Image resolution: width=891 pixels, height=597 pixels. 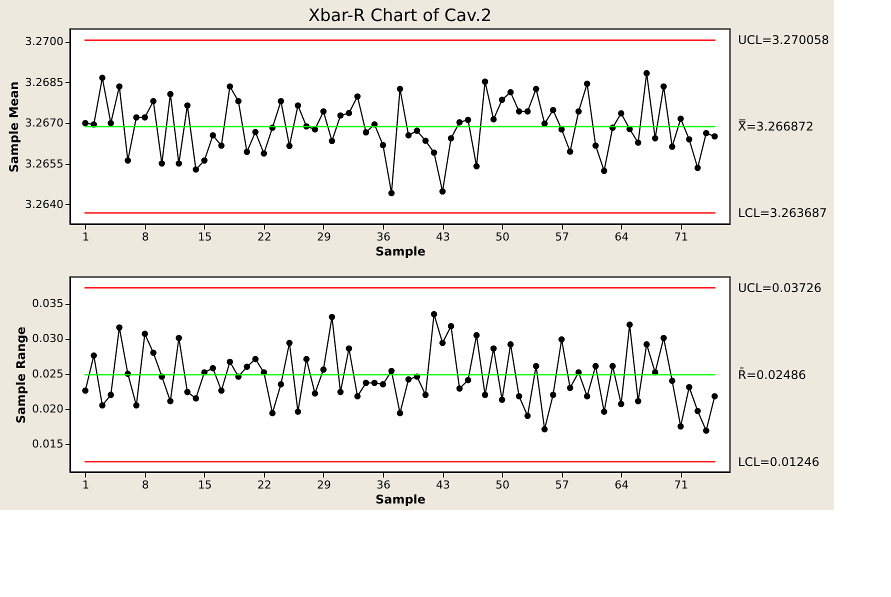 What do you see at coordinates (772, 375) in the screenshot?
I see `ref-line-label: R̄=0.02486` at bounding box center [772, 375].